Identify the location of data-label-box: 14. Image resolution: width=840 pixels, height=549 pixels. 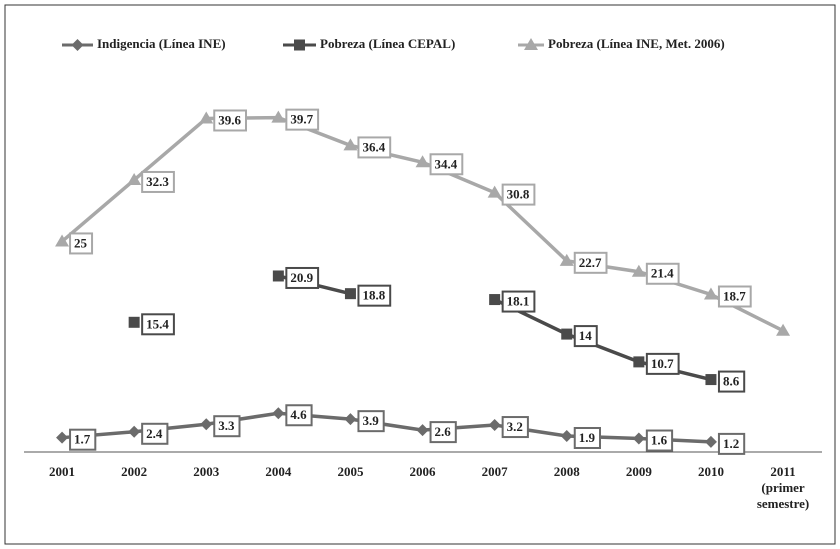
(585, 336).